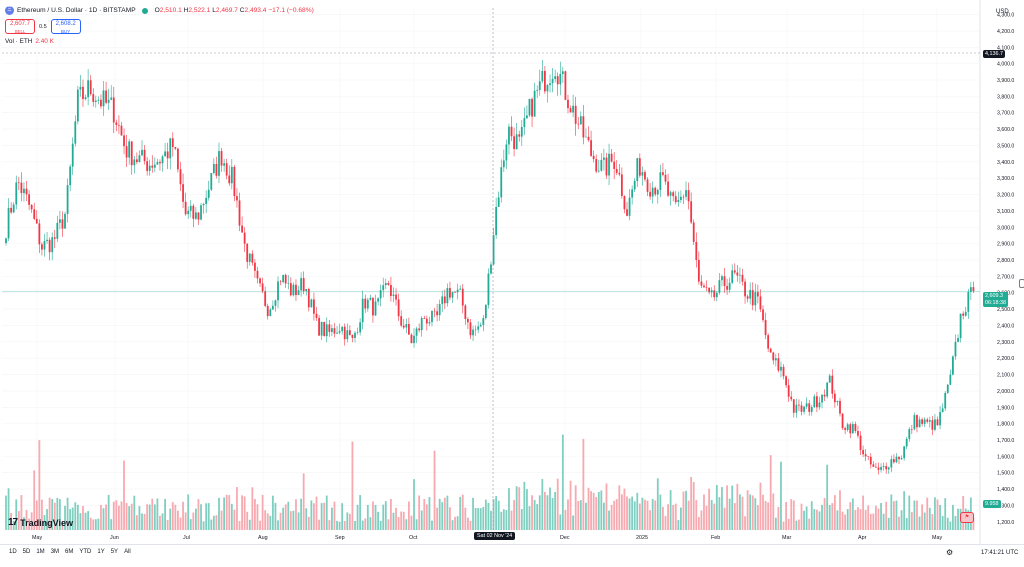 The image size is (1024, 567). What do you see at coordinates (1002, 12) in the screenshot?
I see `currency-label: USD` at bounding box center [1002, 12].